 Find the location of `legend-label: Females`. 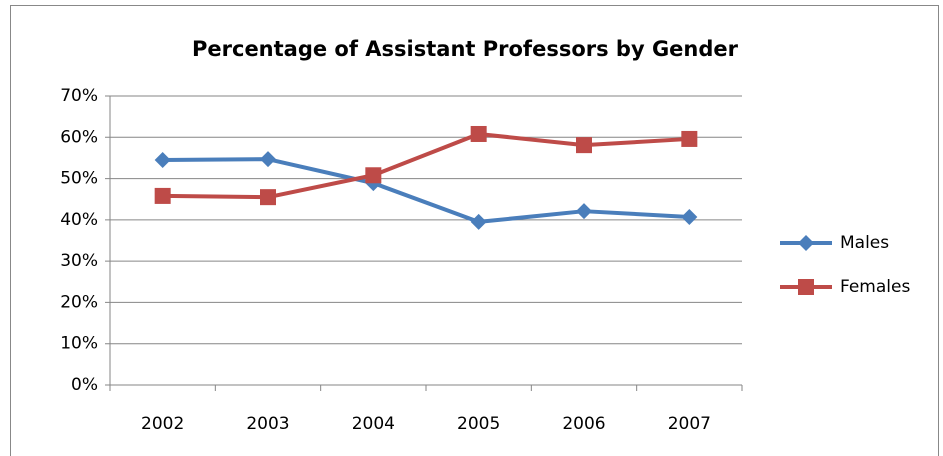

legend-label: Females is located at coordinates (875, 287).